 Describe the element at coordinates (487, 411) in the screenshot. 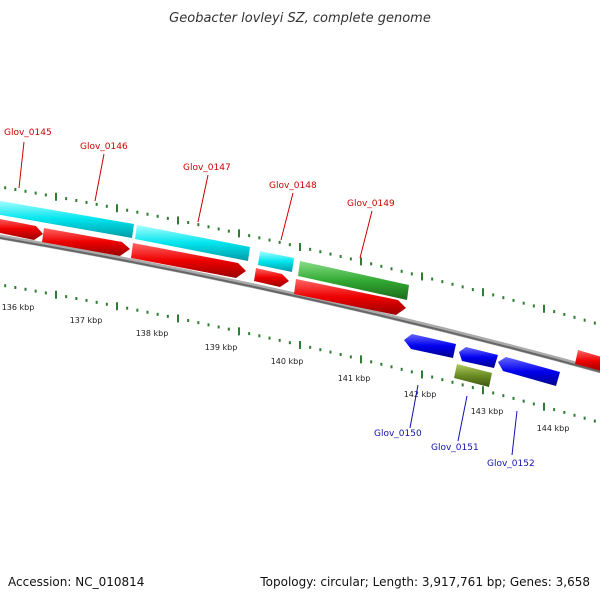

I see `scale-label: 143 kbp` at that location.